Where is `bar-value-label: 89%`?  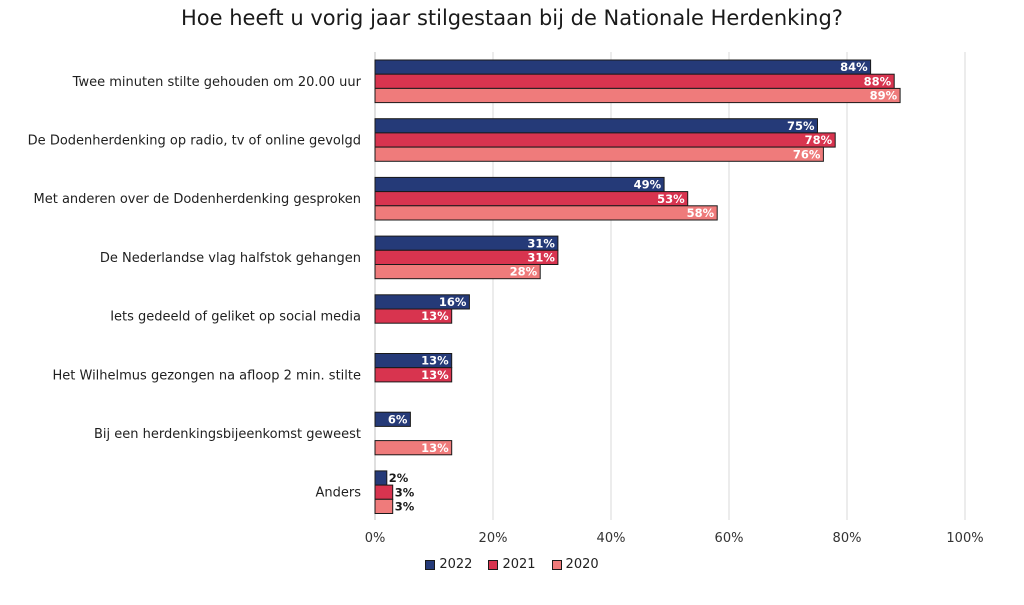
bar-value-label: 89% is located at coordinates (884, 96).